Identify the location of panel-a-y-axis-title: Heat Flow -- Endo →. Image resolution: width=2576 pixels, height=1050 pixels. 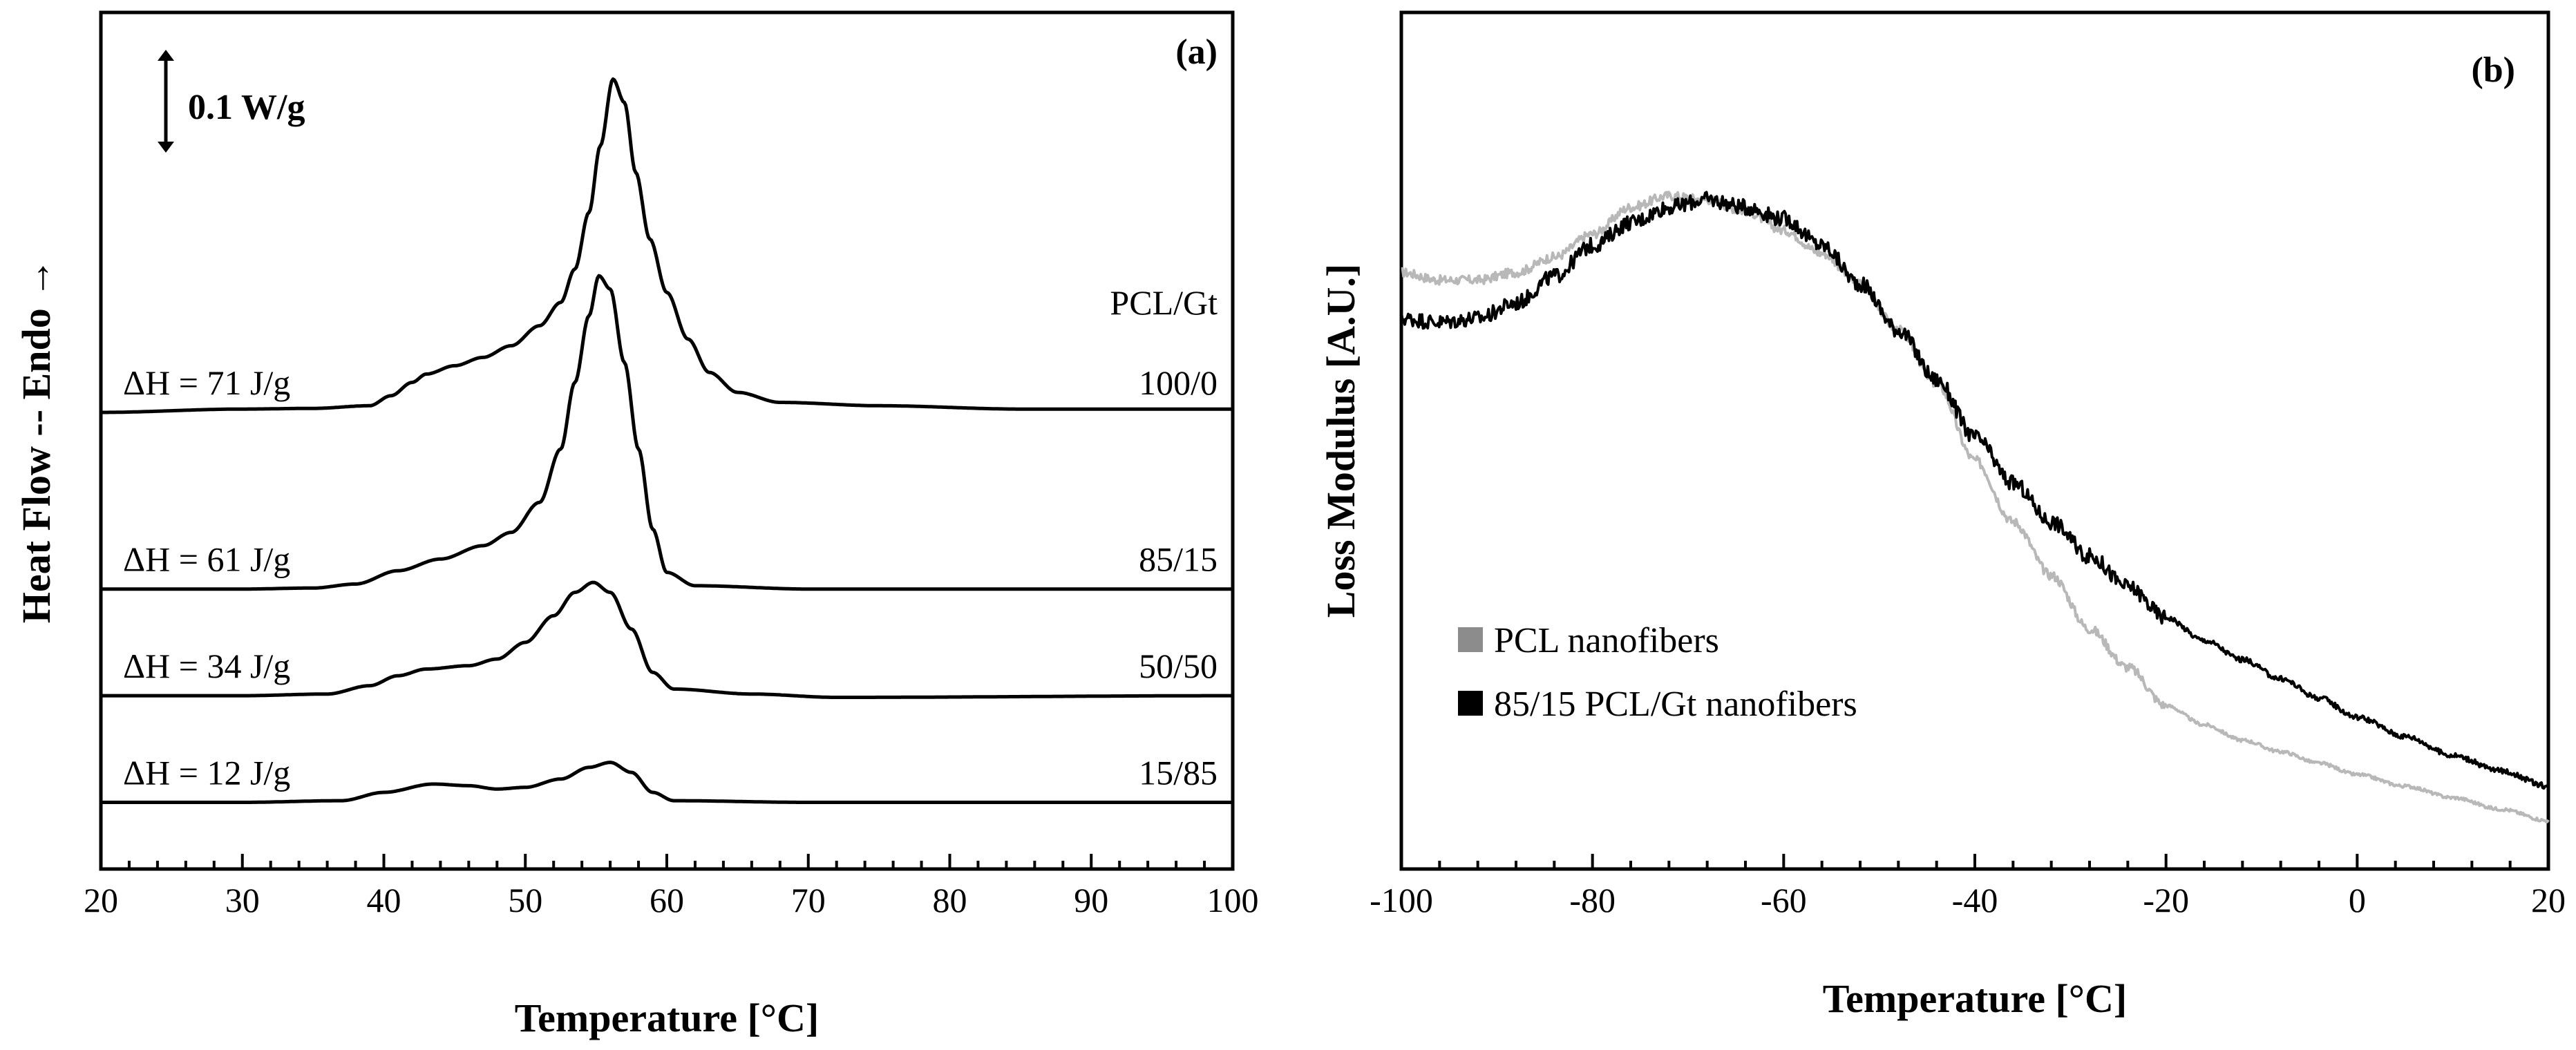
(36, 440).